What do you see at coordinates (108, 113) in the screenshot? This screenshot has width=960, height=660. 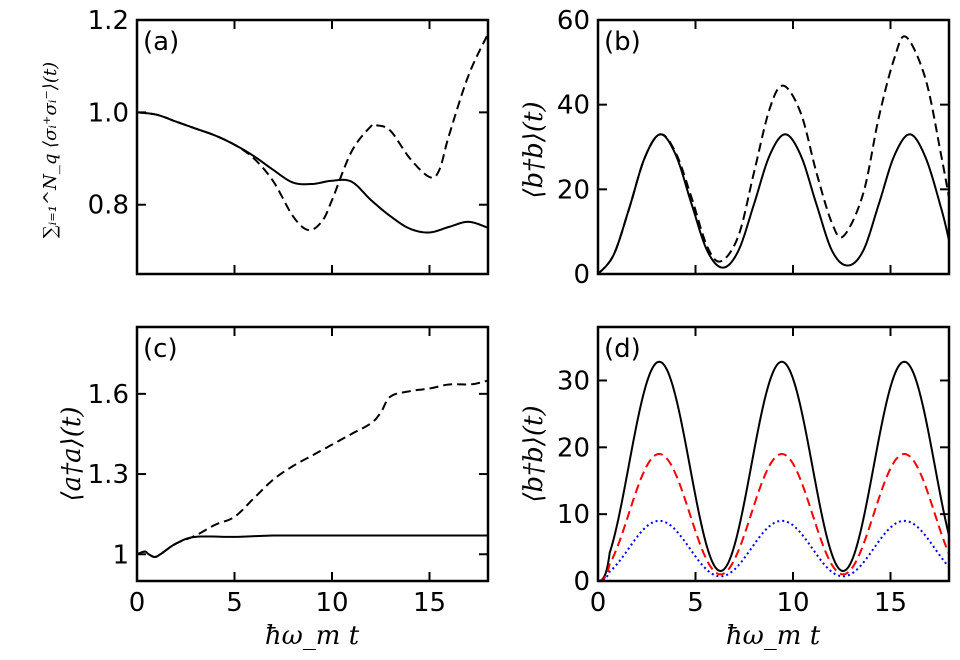 I see `panel-a-ytick-label: 1.0` at bounding box center [108, 113].